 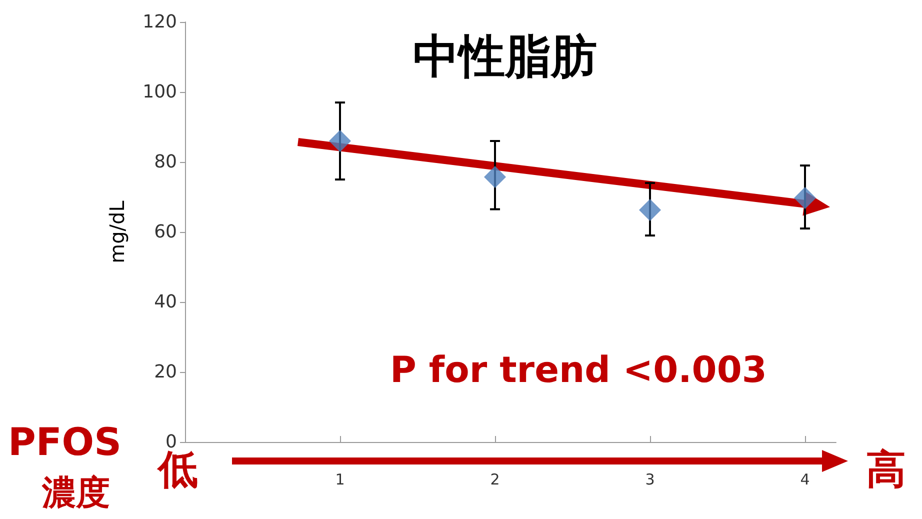 What do you see at coordinates (165, 372) in the screenshot?
I see `y-tick-label: 20` at bounding box center [165, 372].